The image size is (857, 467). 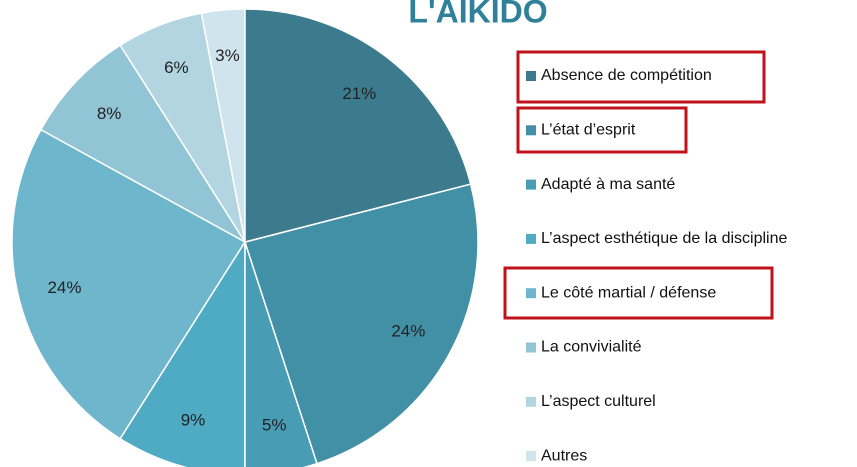 What do you see at coordinates (227, 55) in the screenshot?
I see `data-label: 3%` at bounding box center [227, 55].